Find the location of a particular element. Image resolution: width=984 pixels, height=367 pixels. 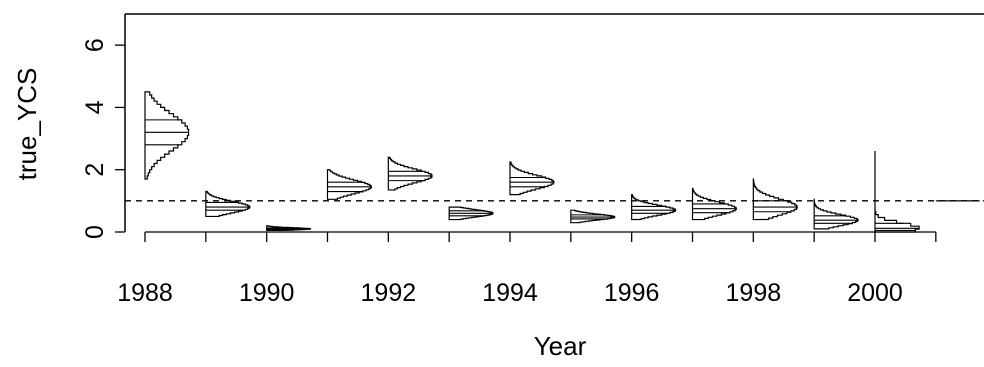

violin-1992 is located at coordinates (410, 173).